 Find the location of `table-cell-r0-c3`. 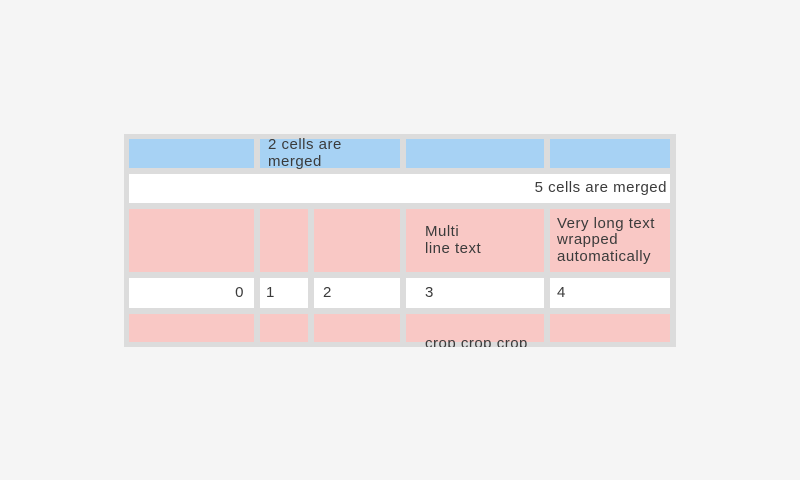

table-cell-r0-c3 is located at coordinates (475, 153).